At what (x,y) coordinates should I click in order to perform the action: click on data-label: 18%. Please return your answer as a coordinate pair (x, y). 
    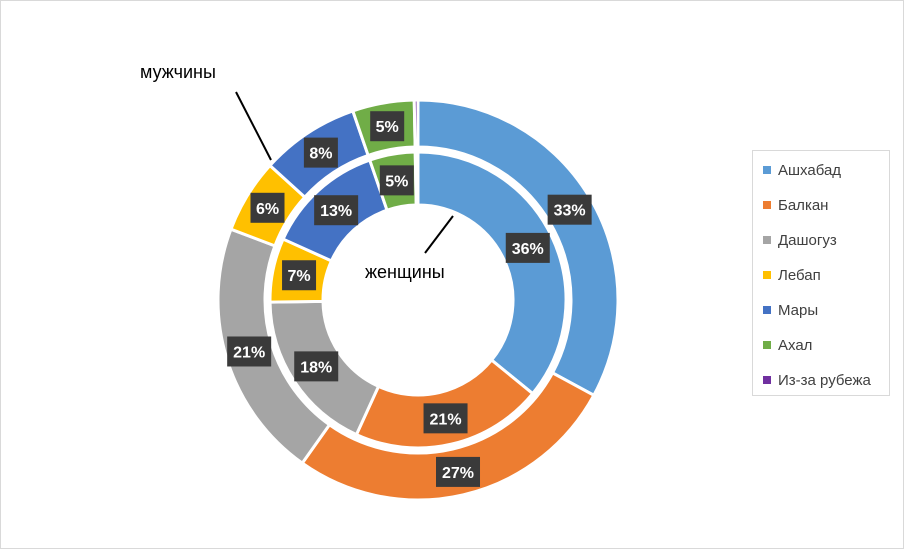
    Looking at the image, I should click on (316, 367).